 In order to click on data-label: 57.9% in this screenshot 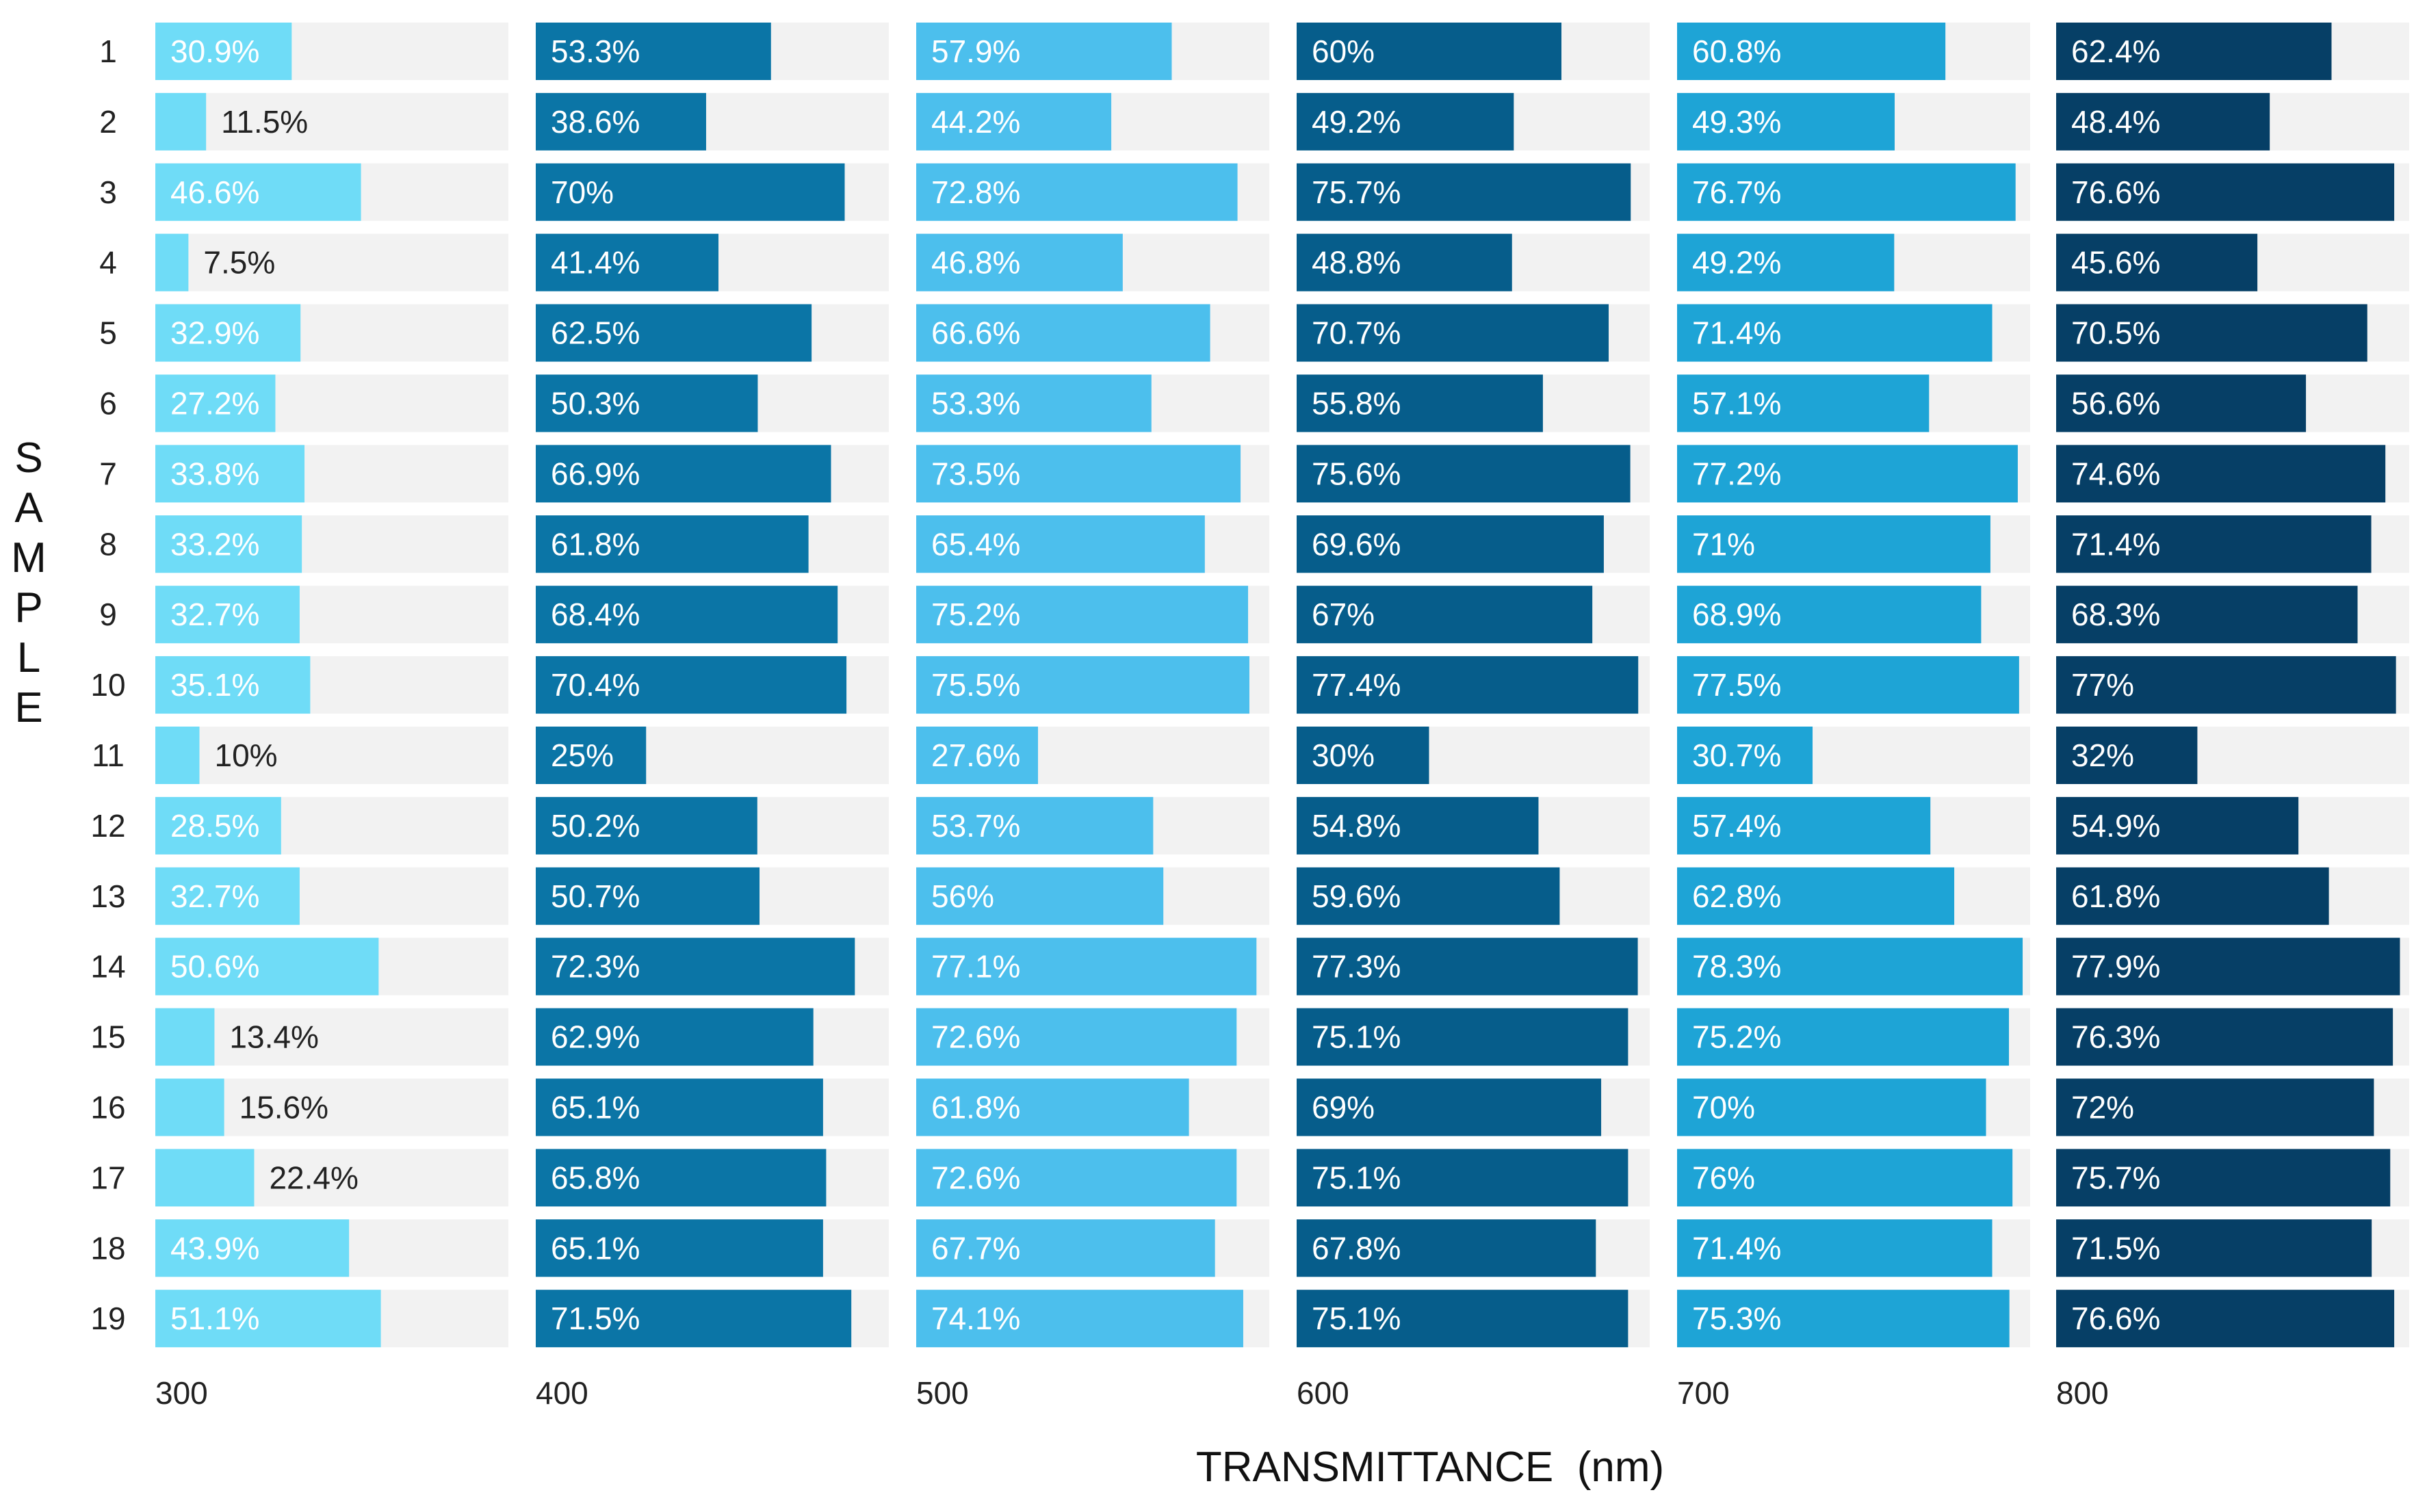, I will do `click(975, 51)`.